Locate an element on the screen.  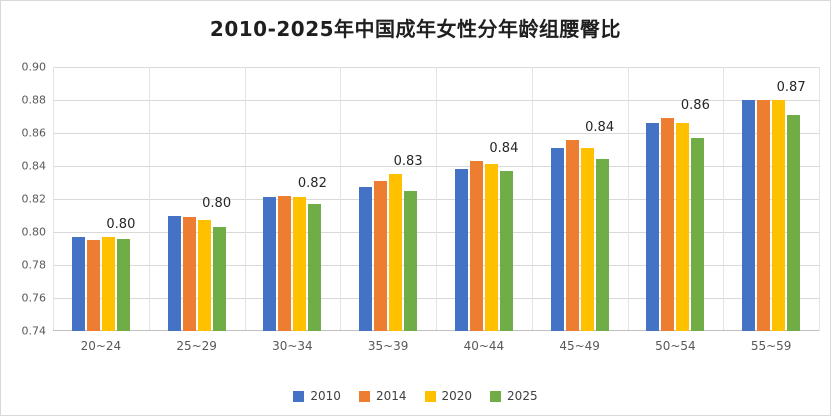
bar-2025-45~49 is located at coordinates (602, 245).